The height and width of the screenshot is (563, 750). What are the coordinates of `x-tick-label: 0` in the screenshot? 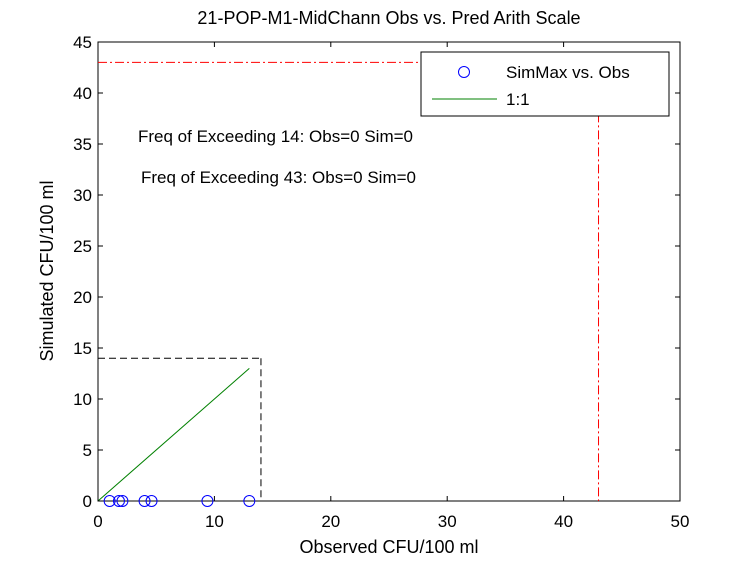 It's located at (97, 521).